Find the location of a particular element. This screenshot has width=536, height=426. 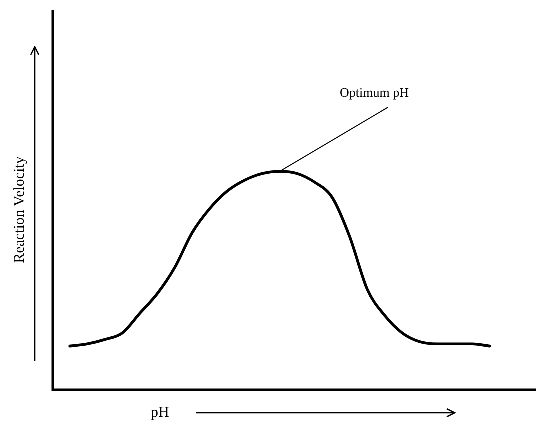

y-axis-title: Reaction Velocity is located at coordinates (20, 210).